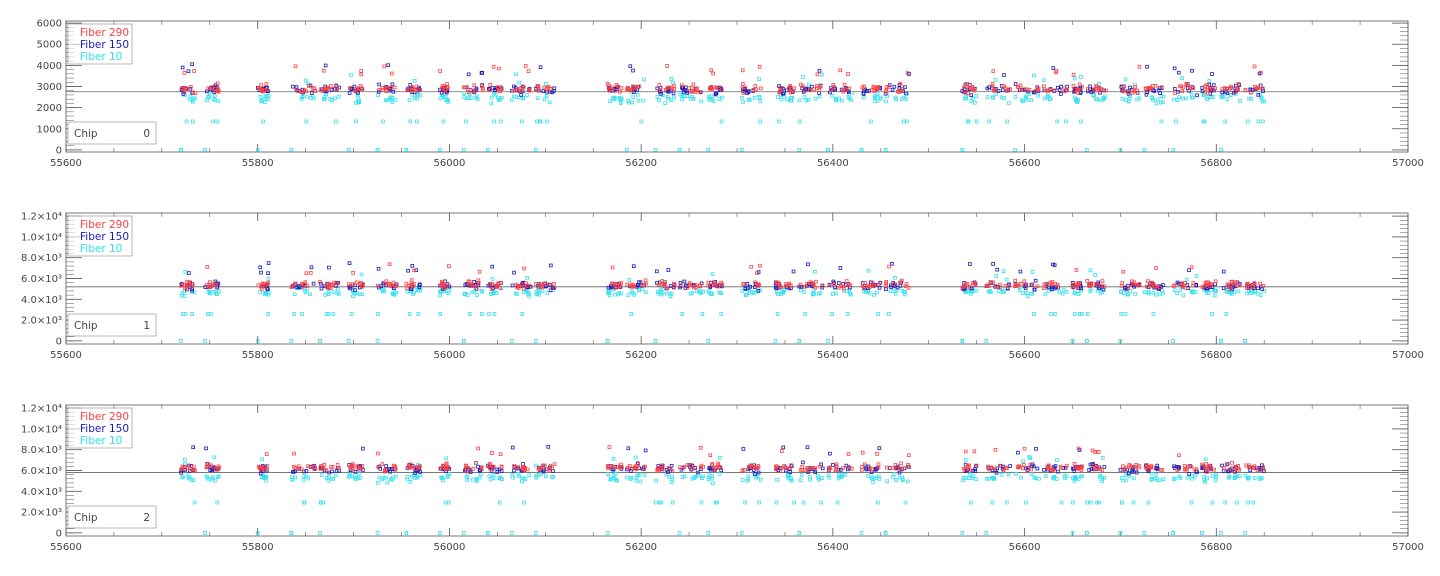 The width and height of the screenshot is (1440, 576). Describe the element at coordinates (41, 492) in the screenshot. I see `y-tick-label: 4.0×10³` at that location.